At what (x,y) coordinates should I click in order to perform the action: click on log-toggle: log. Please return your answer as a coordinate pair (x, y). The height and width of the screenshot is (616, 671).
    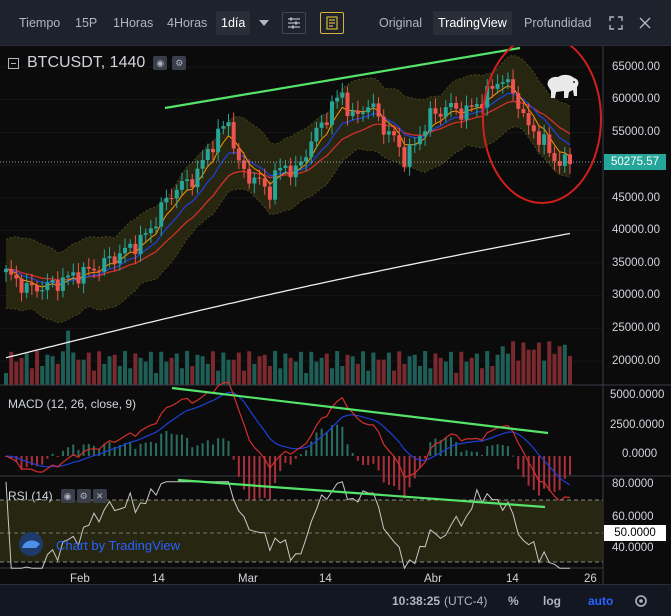
    Looking at the image, I should click on (552, 601).